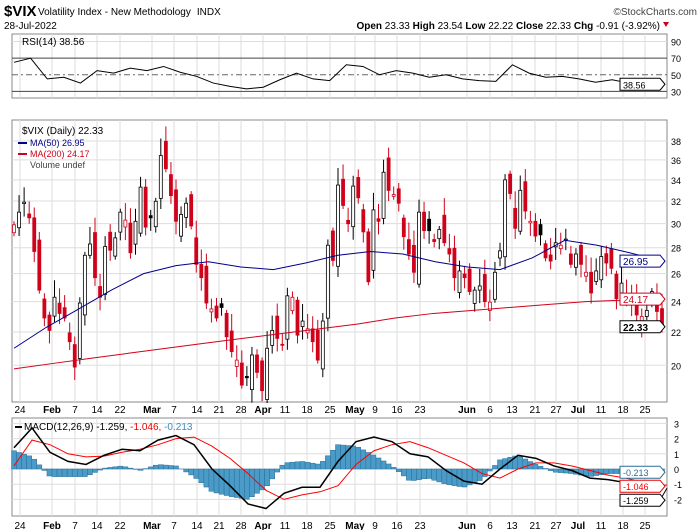 The image size is (700, 530). I want to click on close-last-box, so click(642, 327).